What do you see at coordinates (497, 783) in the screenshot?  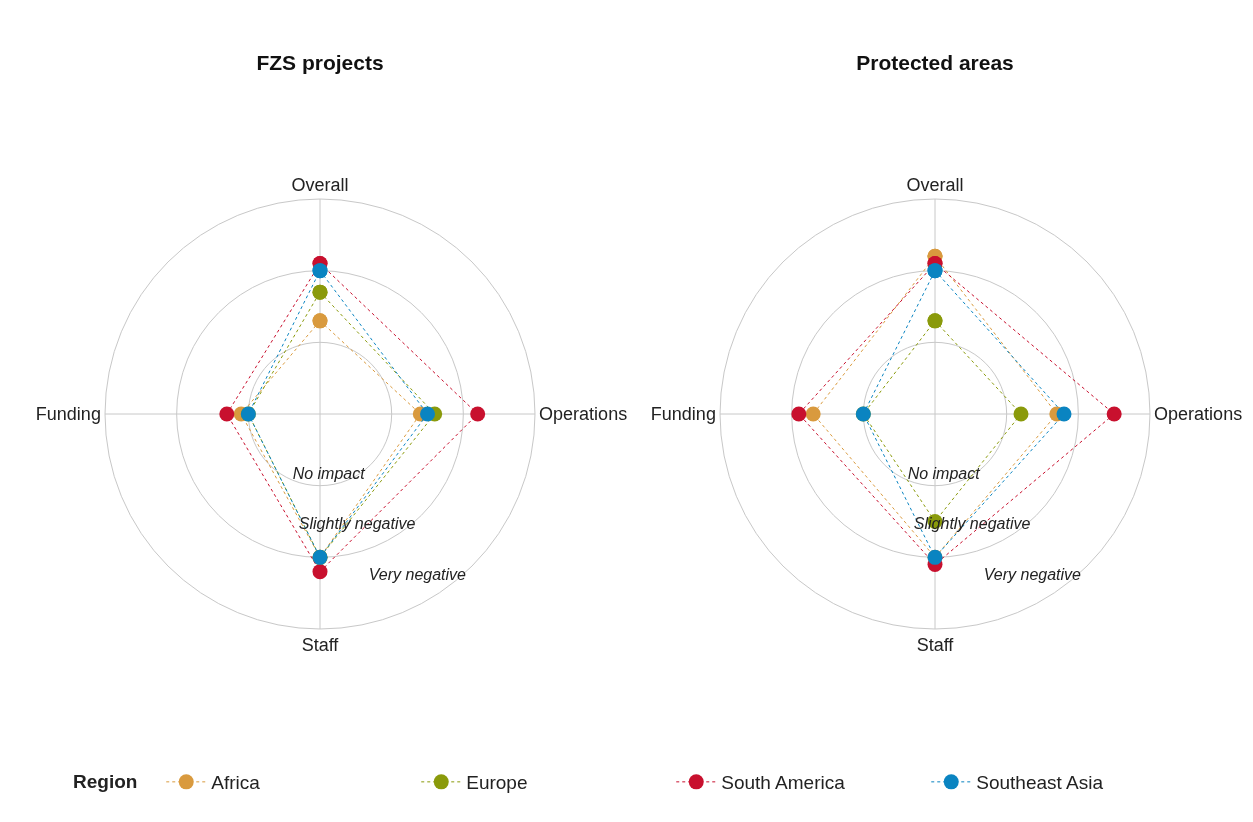 I see `legend-label: Europe` at bounding box center [497, 783].